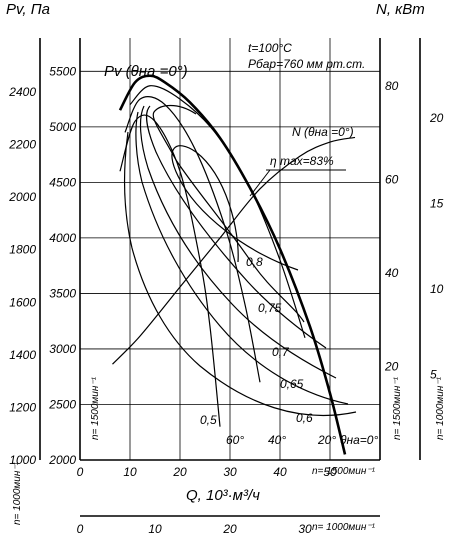 This screenshot has height=538, width=450. Describe the element at coordinates (62, 293) in the screenshot. I see `pv-tick-label: 3500` at that location.